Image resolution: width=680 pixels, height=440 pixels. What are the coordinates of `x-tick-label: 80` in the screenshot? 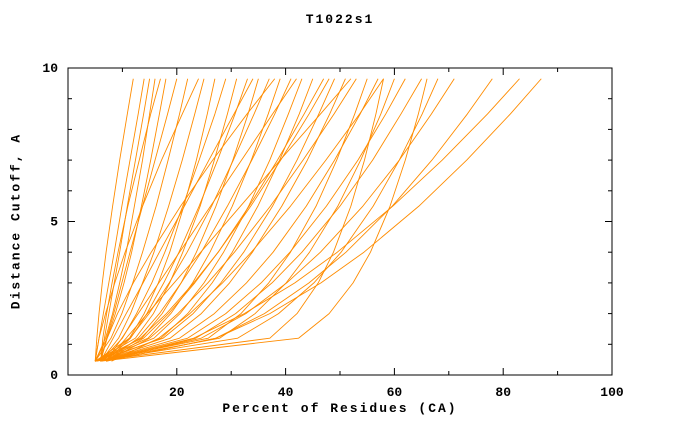 It's located at (503, 392).